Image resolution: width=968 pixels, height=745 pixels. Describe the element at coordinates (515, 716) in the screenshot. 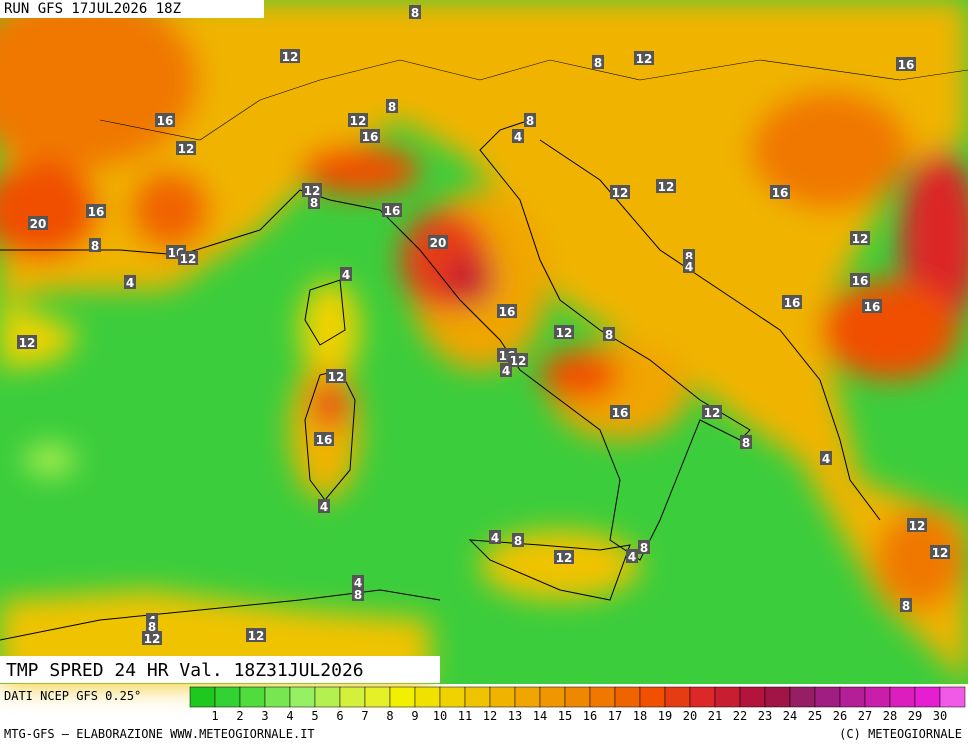

I see `colorbar-label: 13` at that location.